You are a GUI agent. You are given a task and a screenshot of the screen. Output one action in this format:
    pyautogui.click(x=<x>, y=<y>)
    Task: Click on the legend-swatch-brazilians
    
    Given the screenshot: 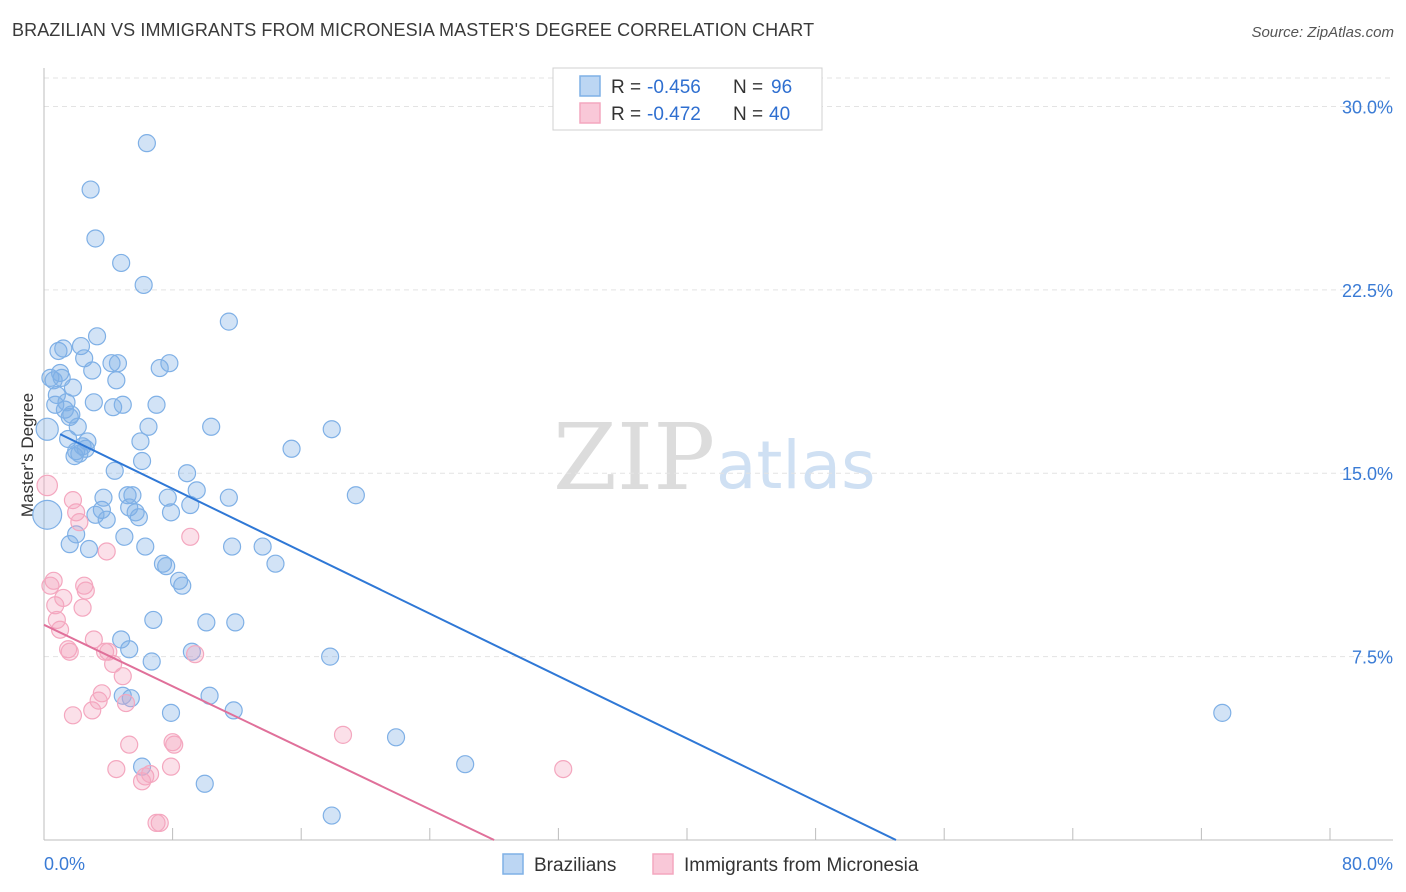 What is the action you would take?
    pyautogui.click(x=590, y=86)
    